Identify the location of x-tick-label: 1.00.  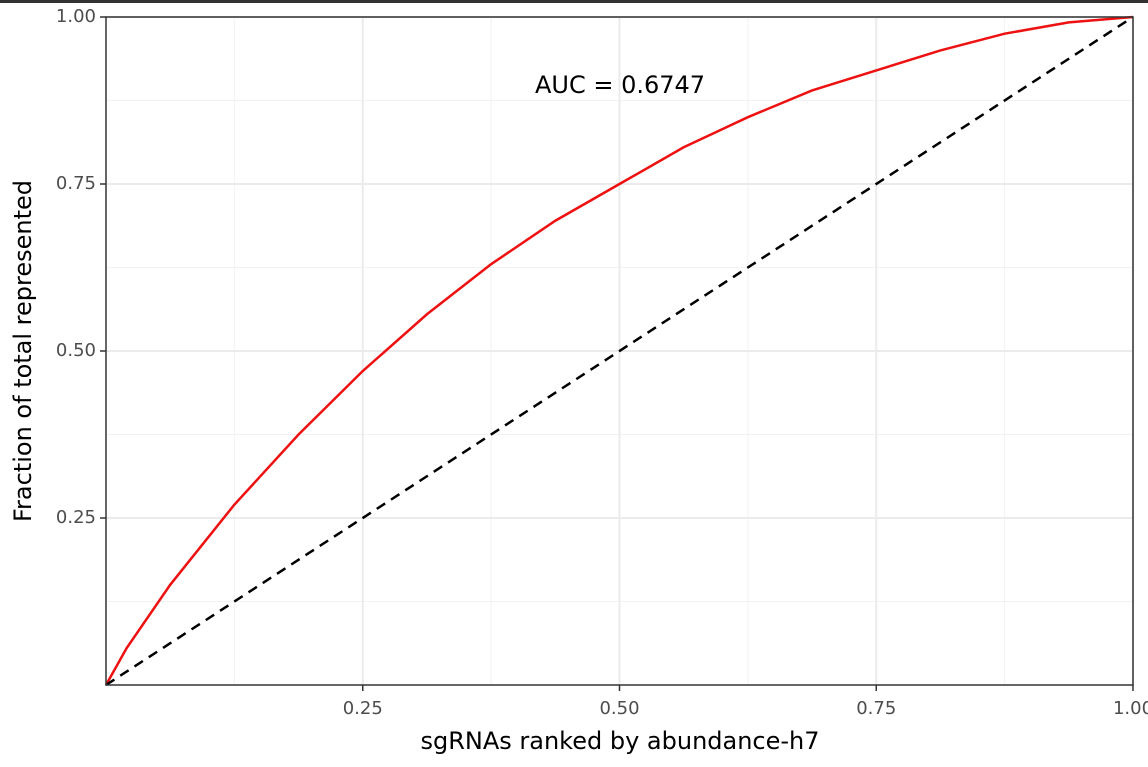
(1130, 708).